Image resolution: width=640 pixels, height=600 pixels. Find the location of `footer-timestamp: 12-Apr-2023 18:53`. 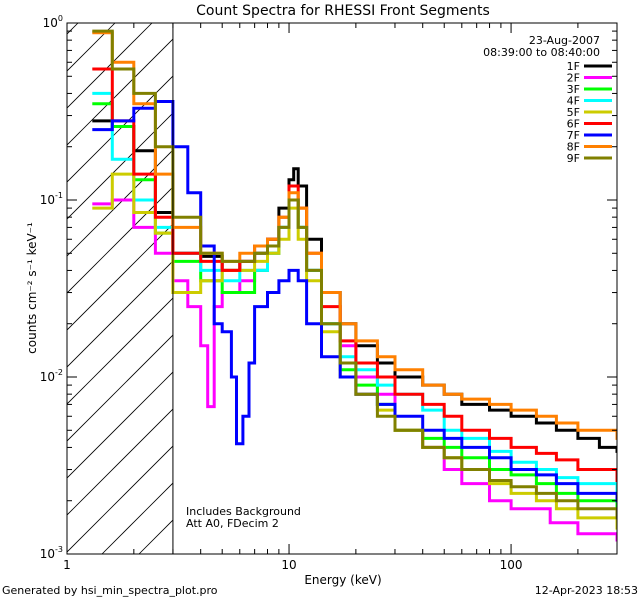

footer-timestamp: 12-Apr-2023 18:53 is located at coordinates (586, 590).